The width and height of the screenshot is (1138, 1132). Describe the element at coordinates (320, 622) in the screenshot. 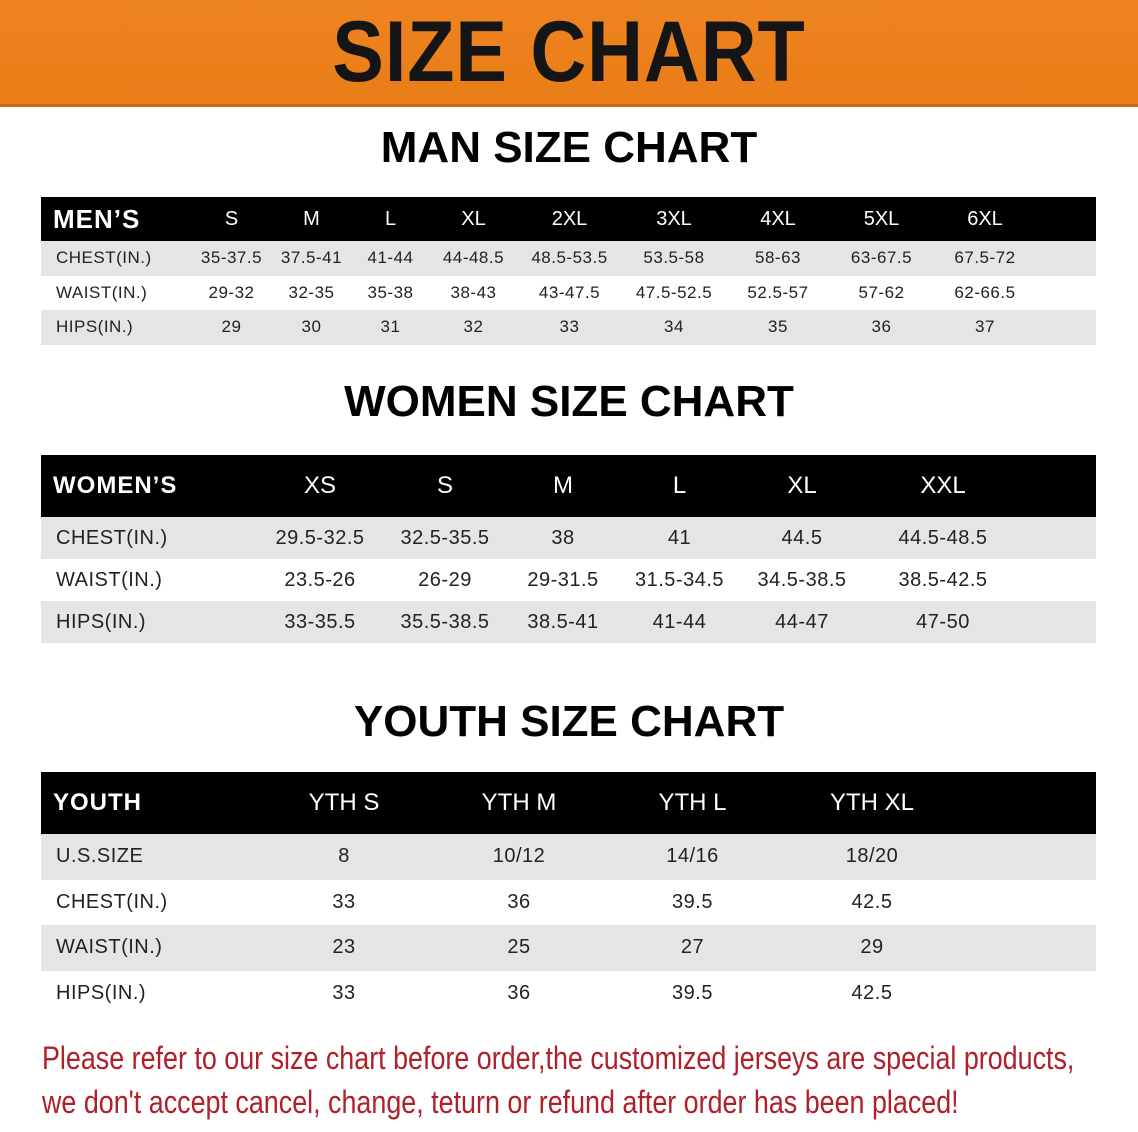

I see `cell-value: 33-35.5` at that location.